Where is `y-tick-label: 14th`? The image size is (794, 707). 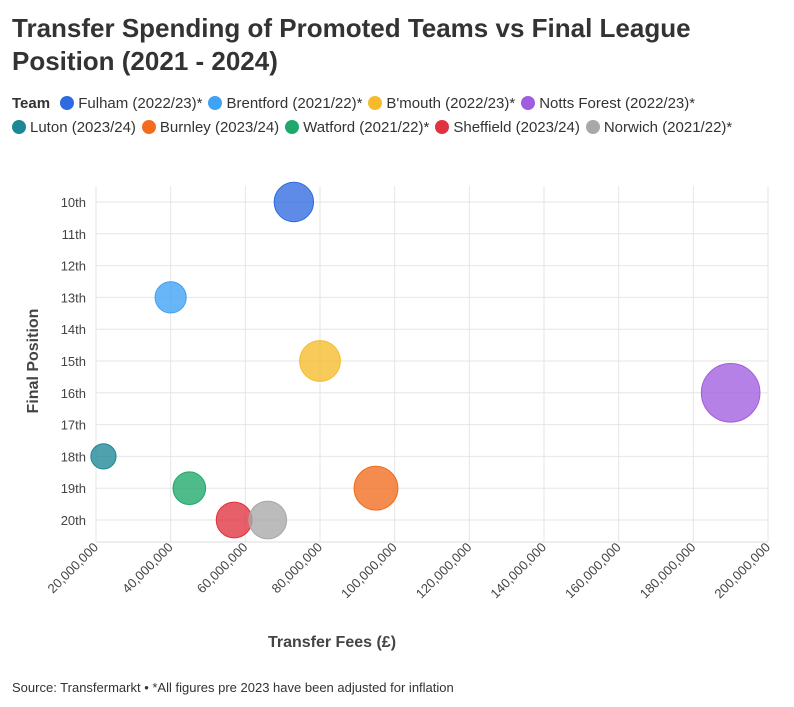
y-tick-label: 14th is located at coordinates (73, 329).